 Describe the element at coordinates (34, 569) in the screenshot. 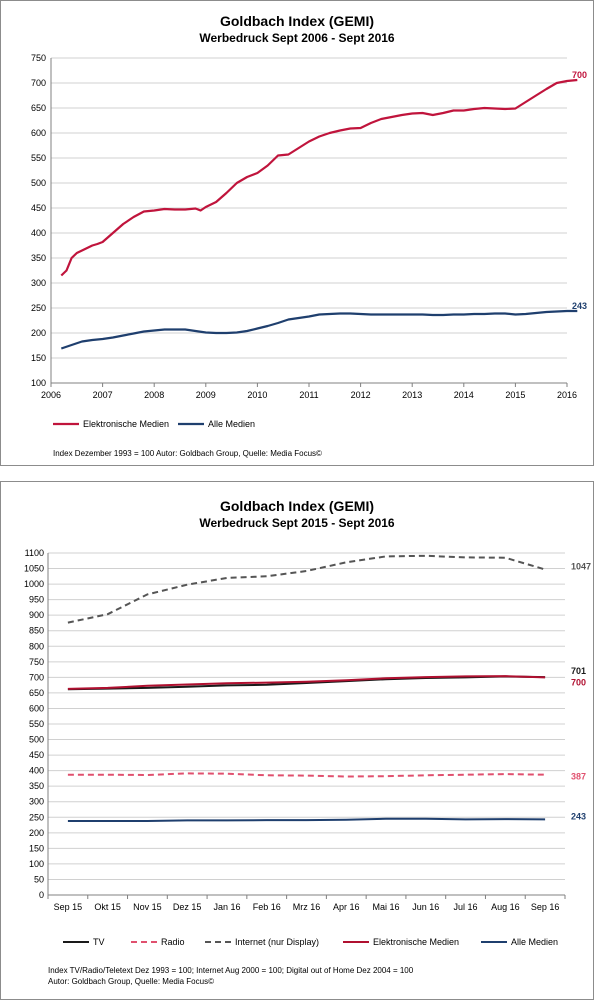

I see `y-tick-label: 1050` at that location.